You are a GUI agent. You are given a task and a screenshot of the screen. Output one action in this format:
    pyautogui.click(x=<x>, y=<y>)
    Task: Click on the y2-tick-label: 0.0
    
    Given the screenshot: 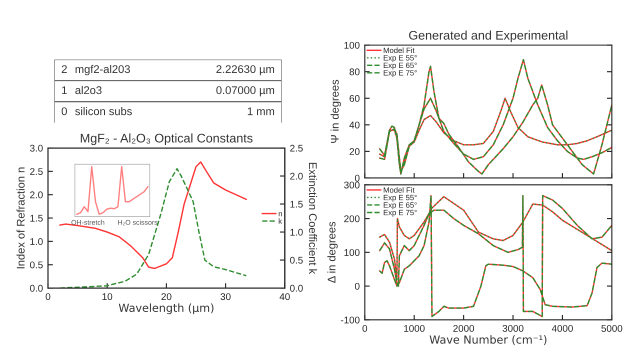 What is the action you would take?
    pyautogui.click(x=296, y=288)
    